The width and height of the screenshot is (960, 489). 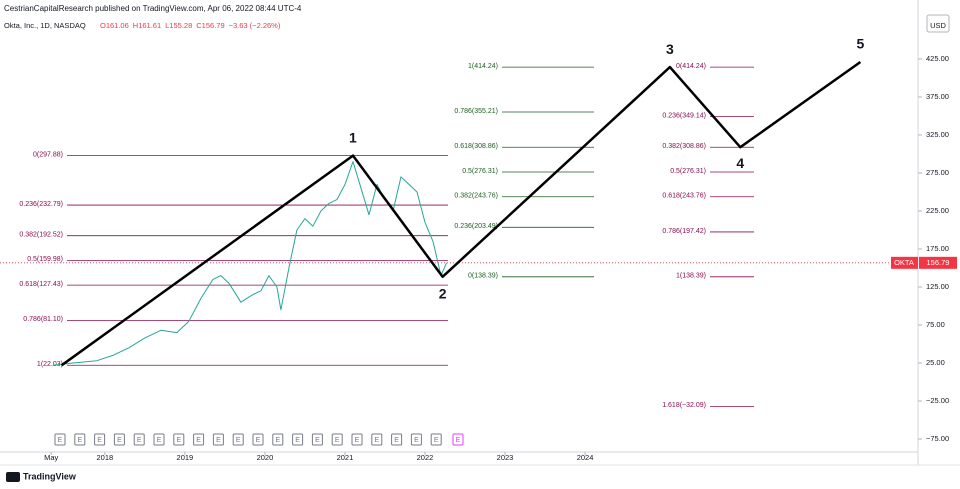 What do you see at coordinates (41, 204) in the screenshot?
I see `fib-label: 0.236(232.79)` at bounding box center [41, 204].